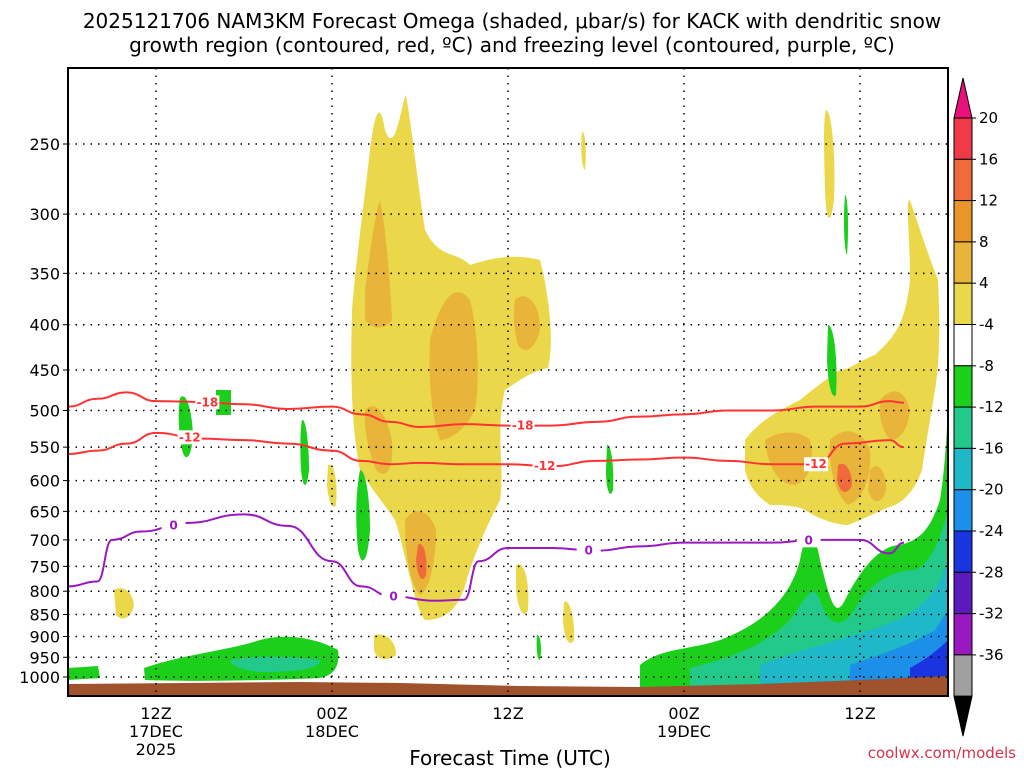 Image resolution: width=1024 pixels, height=768 pixels. Describe the element at coordinates (684, 731) in the screenshot. I see `x-tick-date: 19DEC` at that location.